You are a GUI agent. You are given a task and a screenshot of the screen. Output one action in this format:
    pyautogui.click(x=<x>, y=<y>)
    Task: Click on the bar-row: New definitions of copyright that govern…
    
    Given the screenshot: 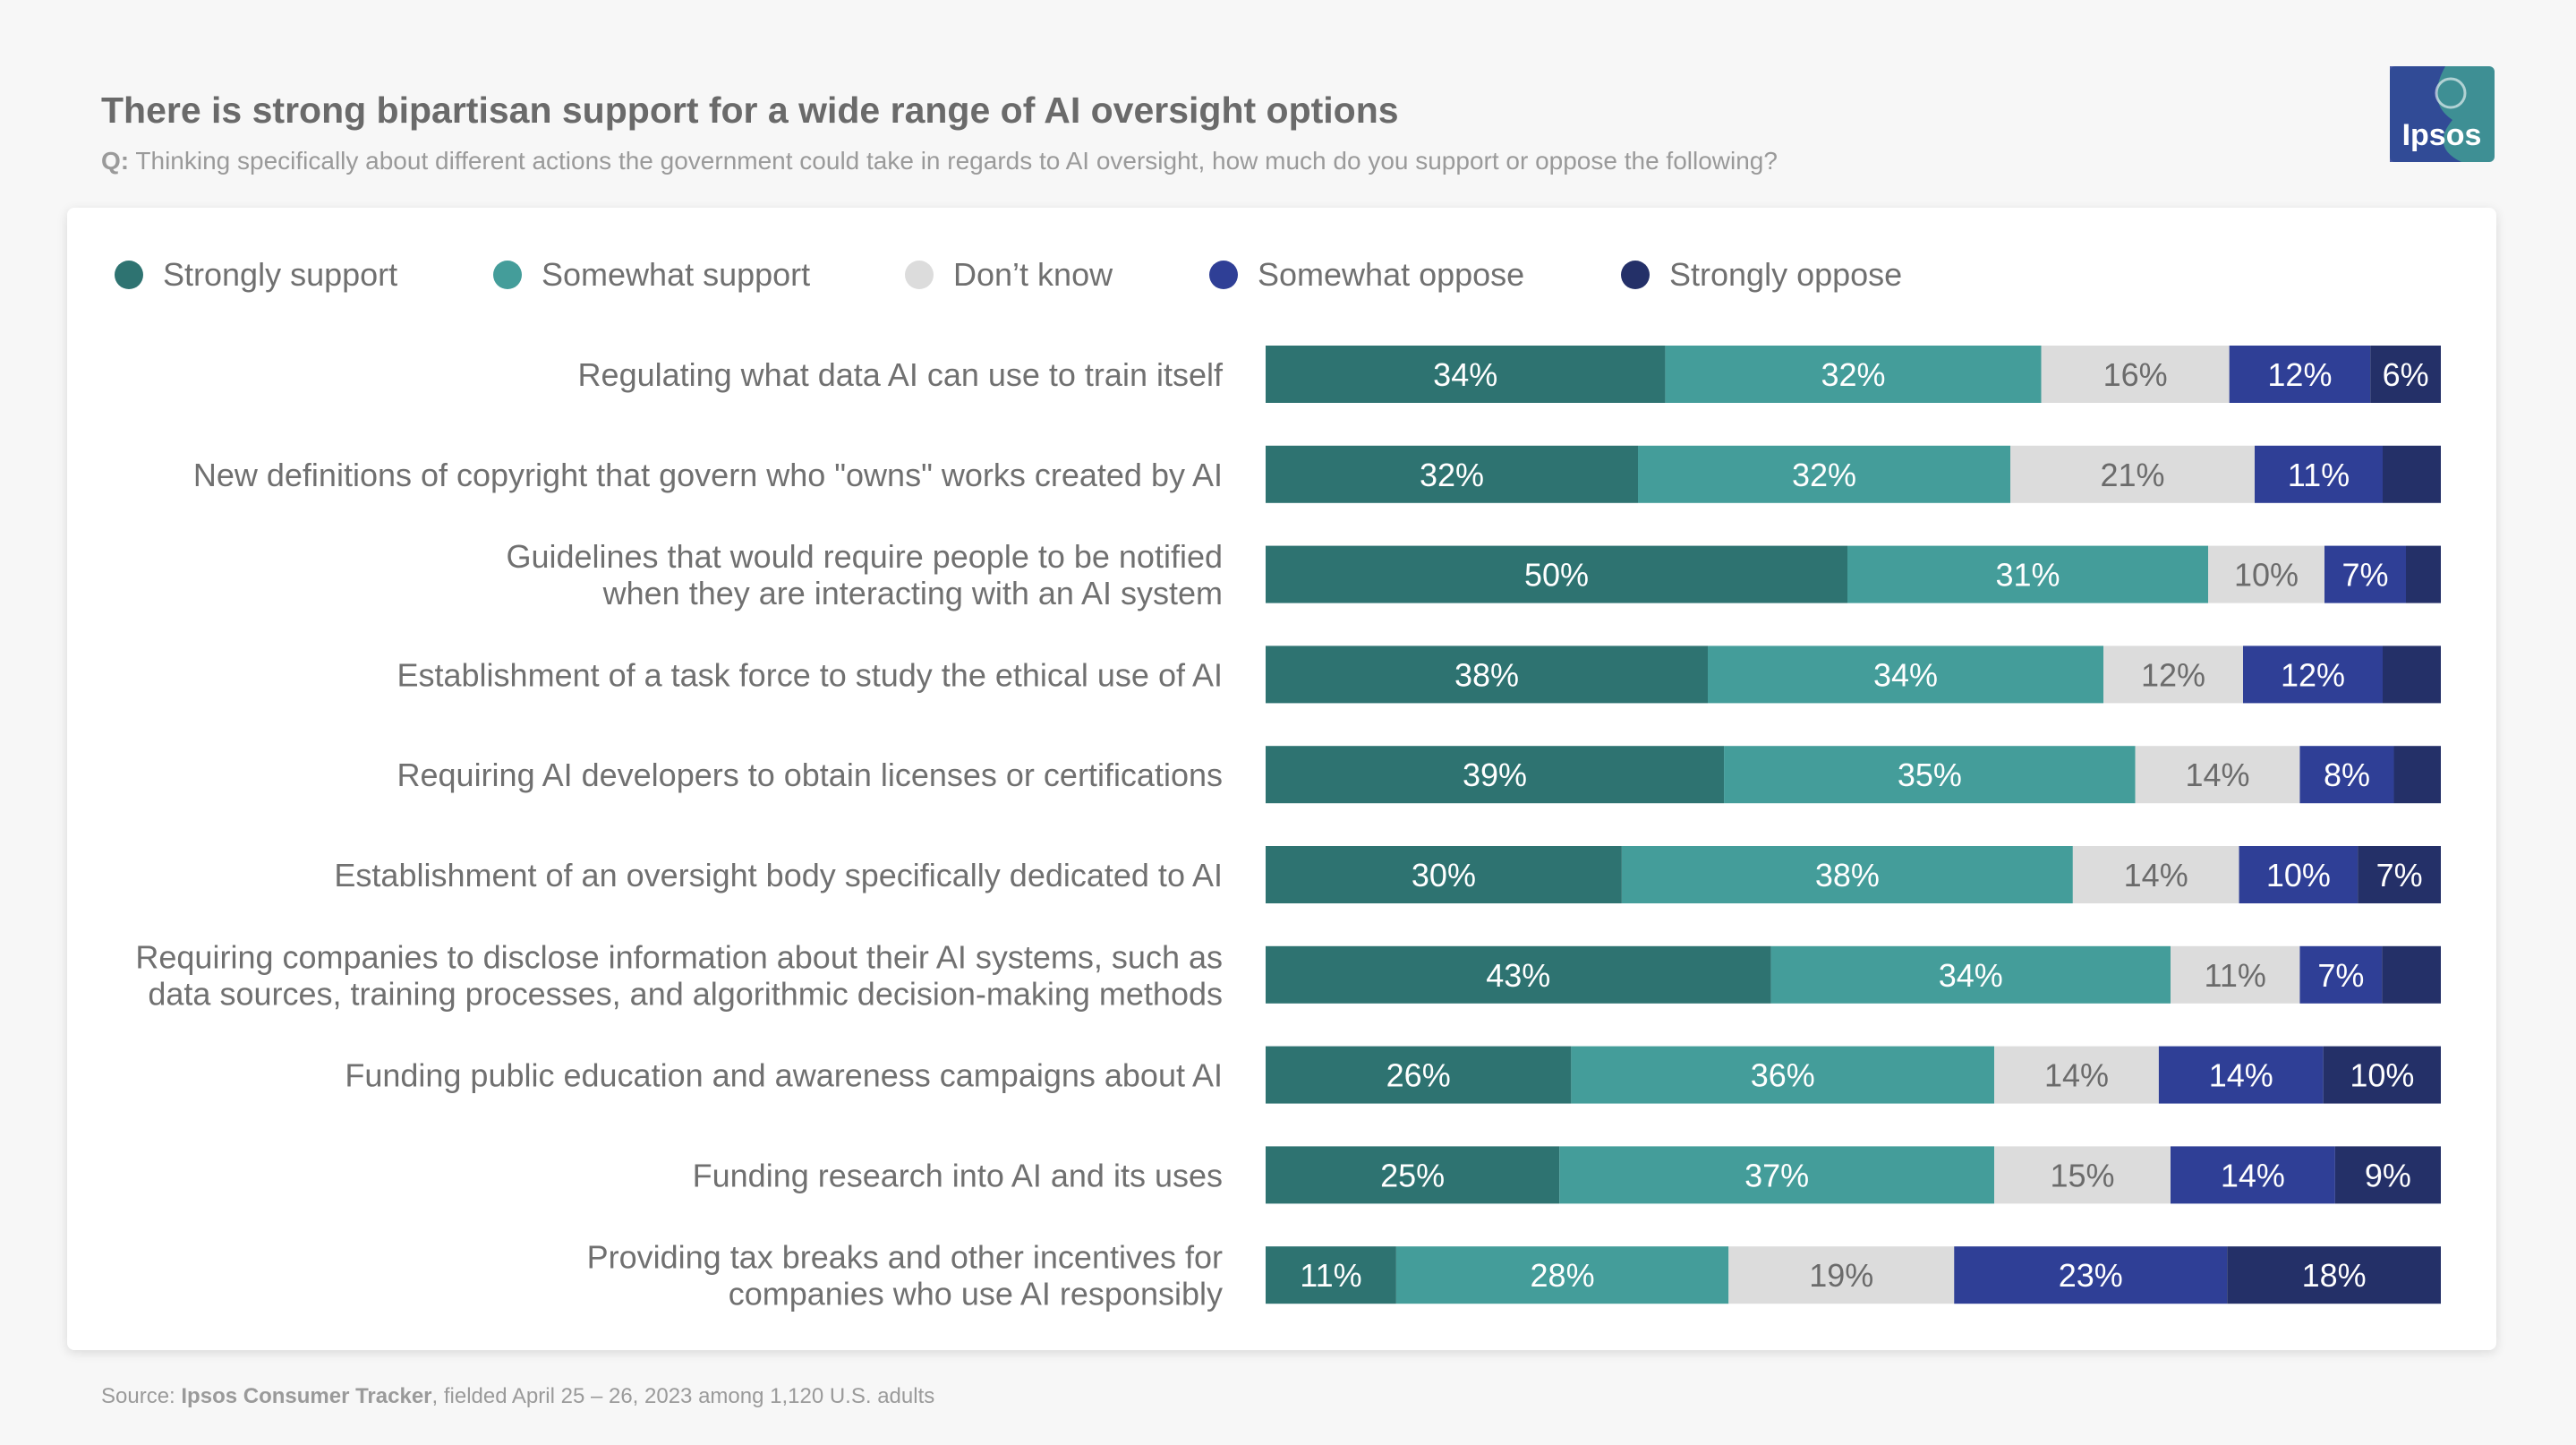 What is the action you would take?
    pyautogui.click(x=1317, y=474)
    